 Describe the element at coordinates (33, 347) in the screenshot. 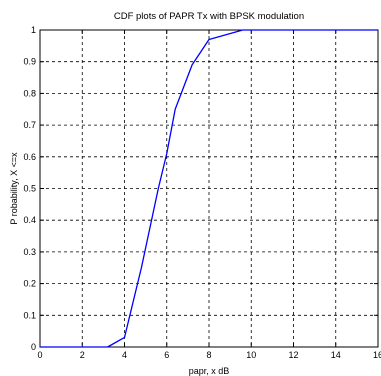

I see `y-tick-label-0: 0` at that location.